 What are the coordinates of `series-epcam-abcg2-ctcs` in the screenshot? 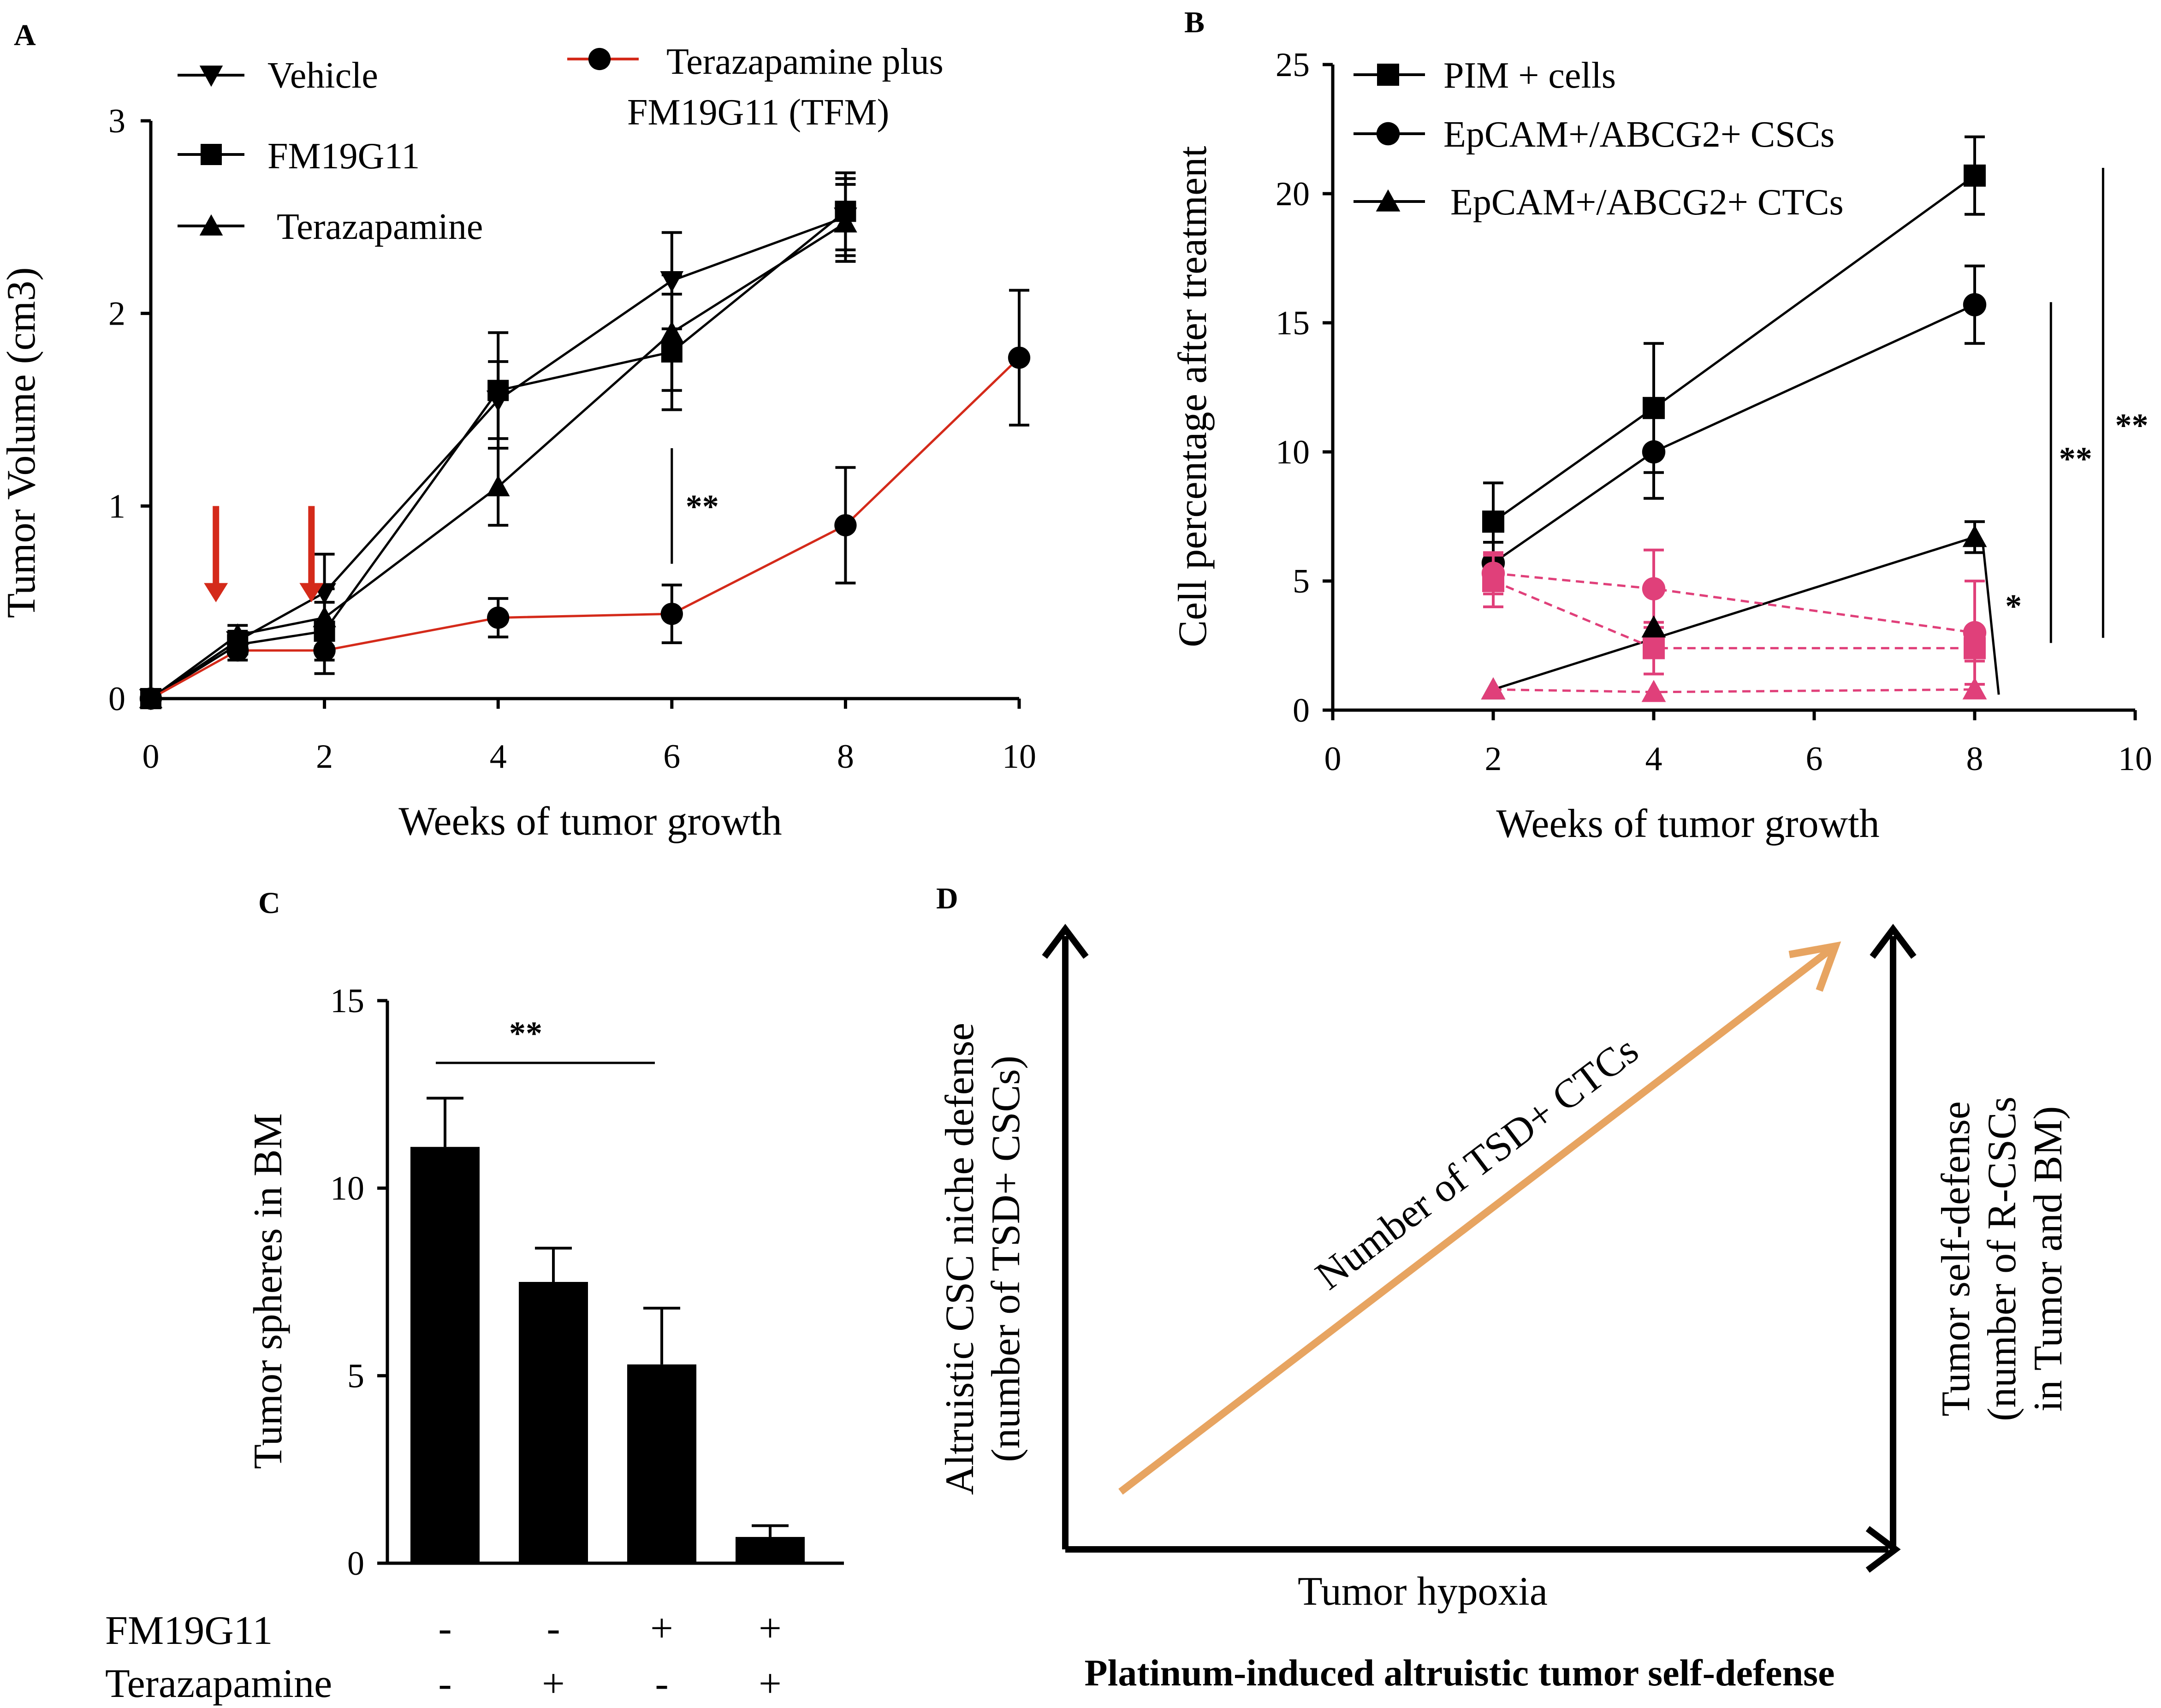 It's located at (1734, 610).